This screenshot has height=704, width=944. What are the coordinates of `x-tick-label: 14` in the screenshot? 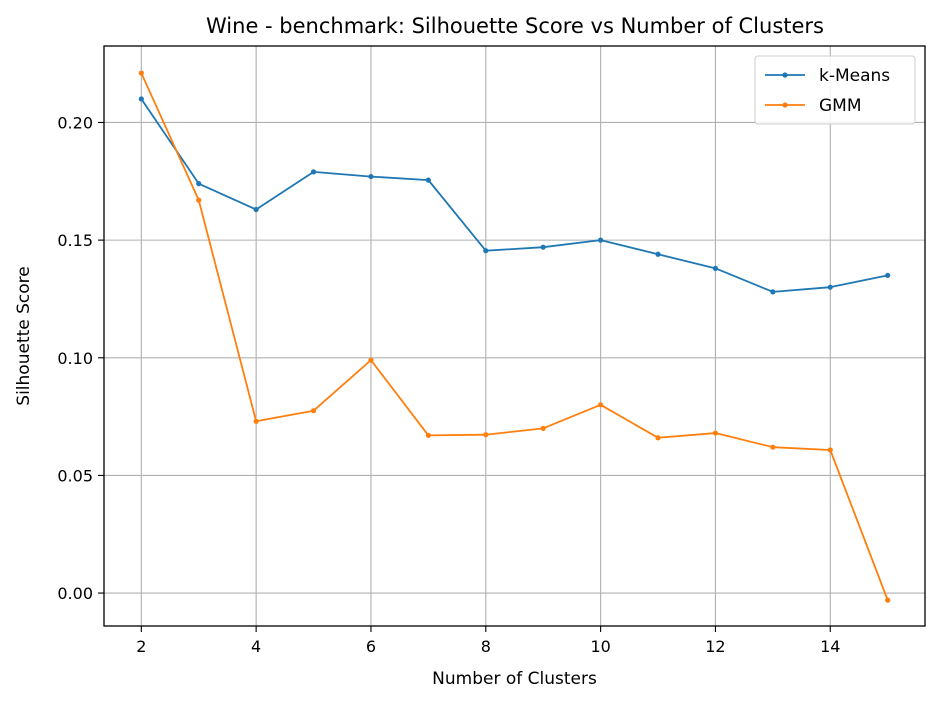 It's located at (830, 646).